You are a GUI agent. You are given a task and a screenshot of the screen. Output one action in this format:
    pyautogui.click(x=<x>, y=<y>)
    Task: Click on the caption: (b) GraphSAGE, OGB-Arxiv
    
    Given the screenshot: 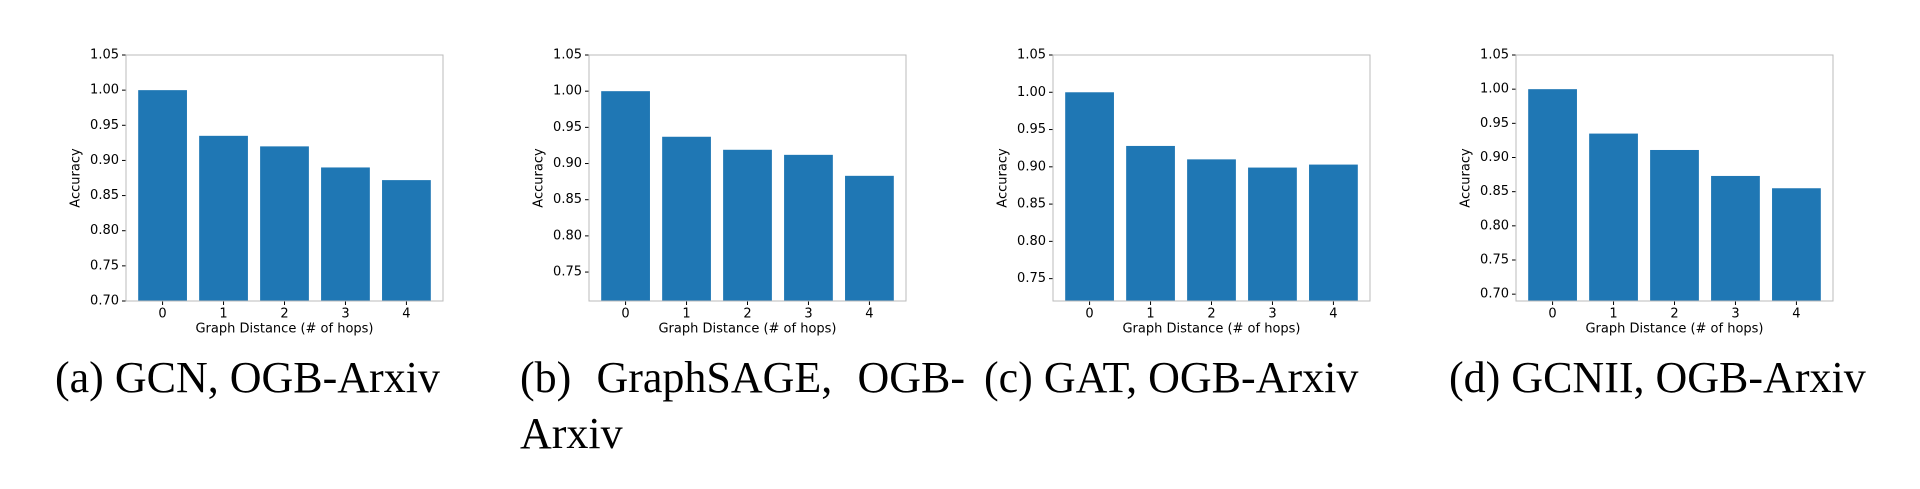 What is the action you would take?
    pyautogui.click(x=742, y=405)
    